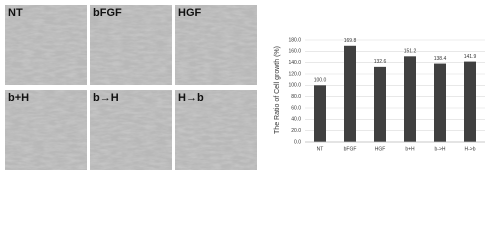 Image resolution: width=490 pixels, height=240 pixels. What do you see at coordinates (294, 63) in the screenshot?
I see `y-tick-label: 140.0` at bounding box center [294, 63].